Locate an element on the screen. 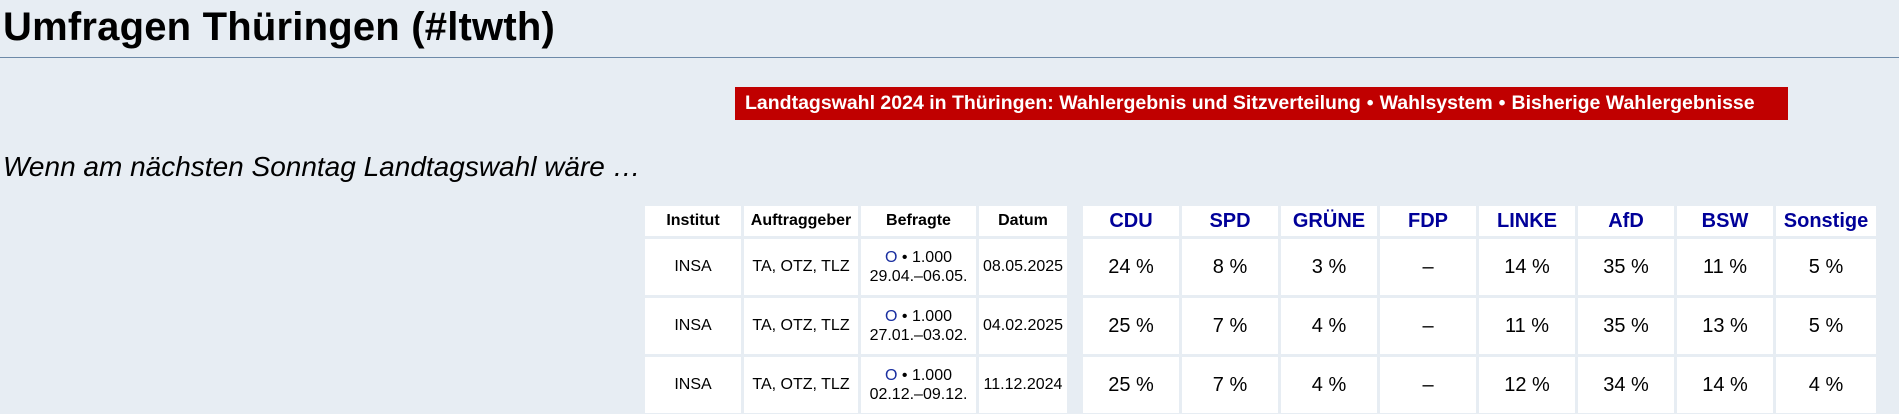 Image resolution: width=1899 pixels, height=414 pixels. header-party-gruene: GRÜNE is located at coordinates (1329, 221).